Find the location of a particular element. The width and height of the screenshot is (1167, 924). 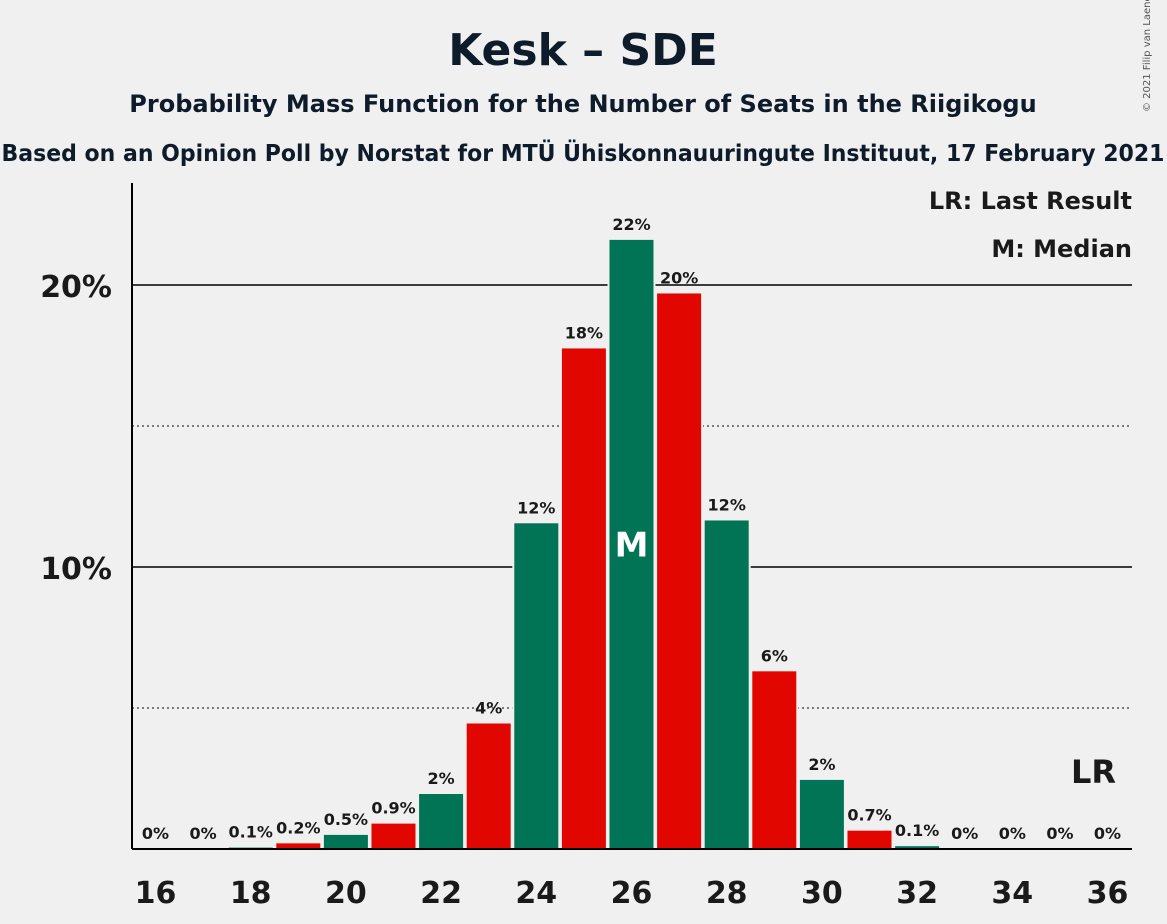

x-tick-16: 16 is located at coordinates (156, 893).